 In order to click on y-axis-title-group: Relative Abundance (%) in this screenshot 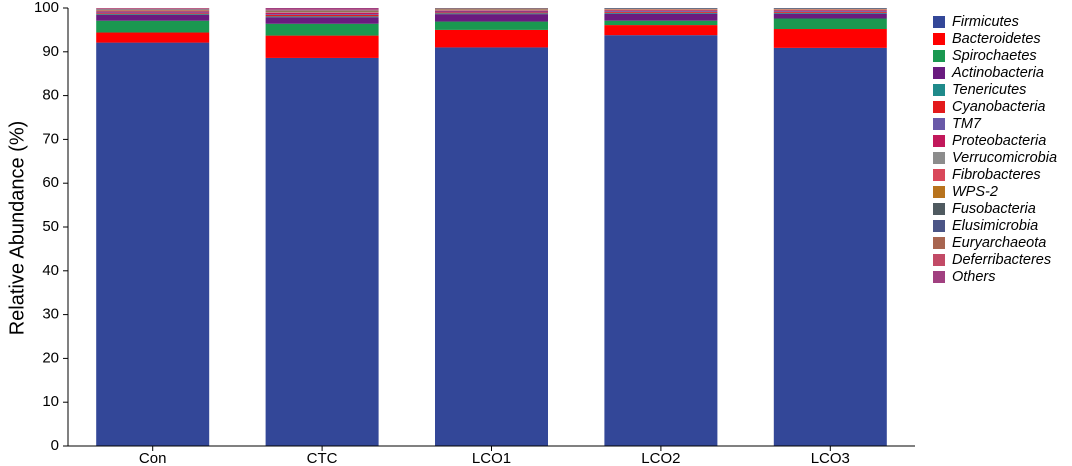, I will do `click(17, 228)`.